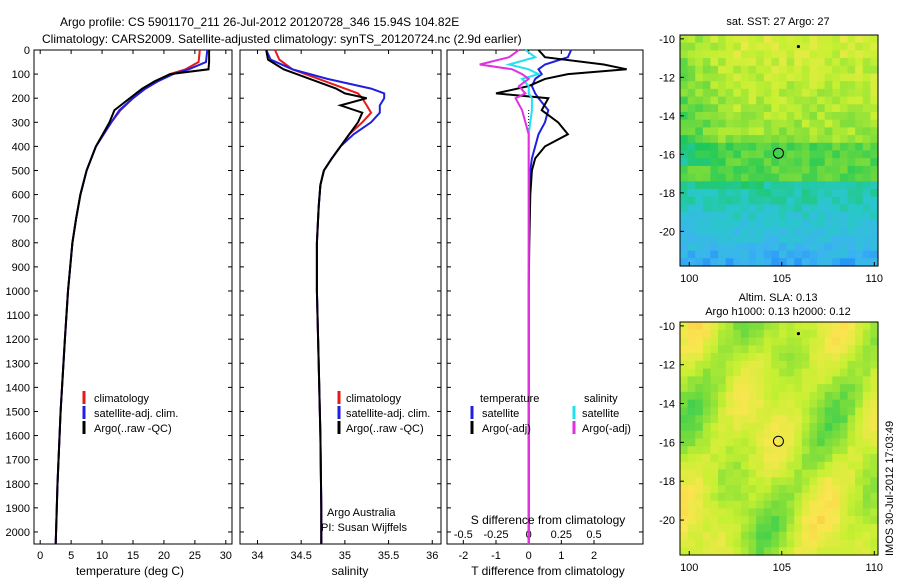 Image resolution: width=900 pixels, height=580 pixels. I want to click on sla-map-title: Altim. SLA: 0.13, so click(778, 298).